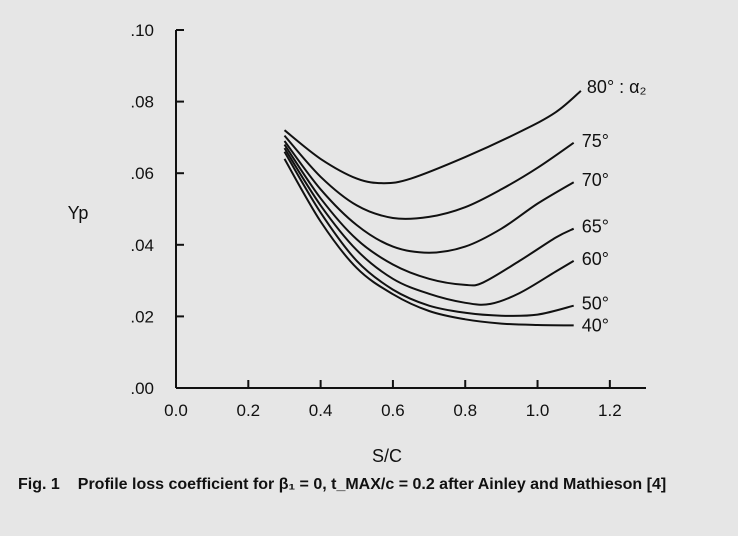 Image resolution: width=738 pixels, height=536 pixels. What do you see at coordinates (142, 173) in the screenshot?
I see `y-tick-label: .06` at bounding box center [142, 173].